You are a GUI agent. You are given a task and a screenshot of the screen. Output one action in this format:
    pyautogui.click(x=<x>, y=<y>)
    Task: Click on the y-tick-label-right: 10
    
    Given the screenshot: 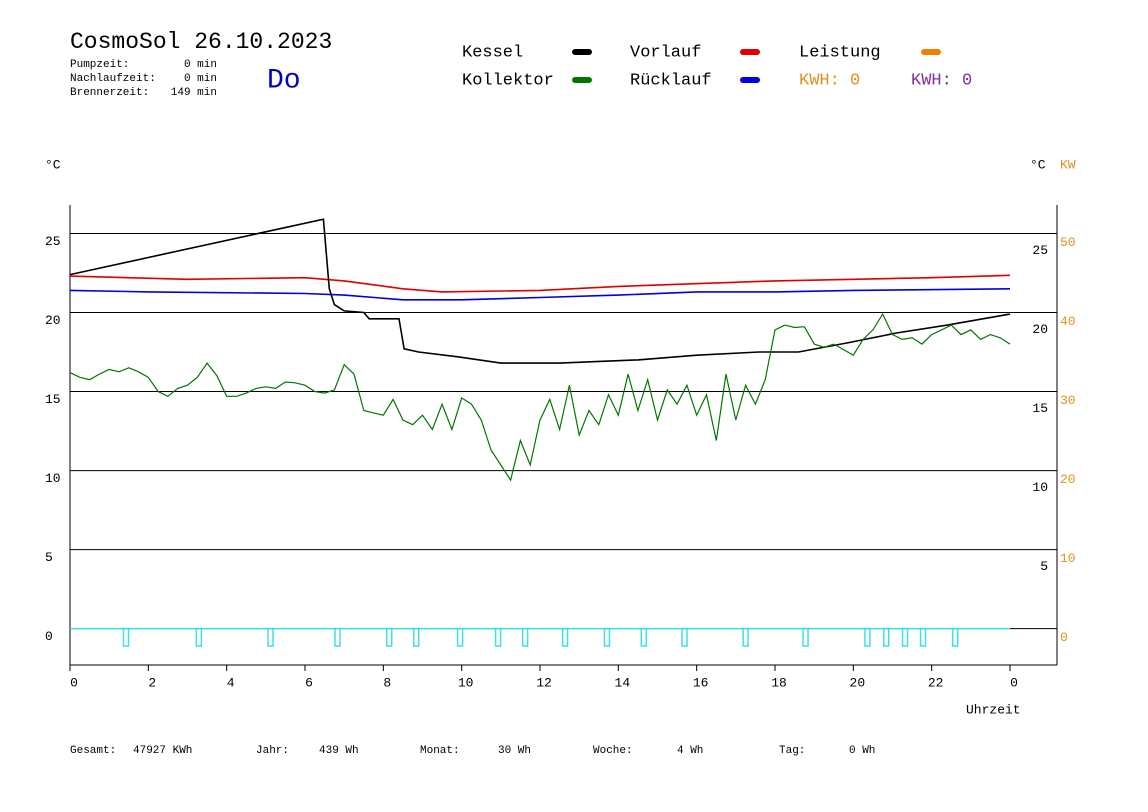 What is the action you would take?
    pyautogui.click(x=1040, y=487)
    